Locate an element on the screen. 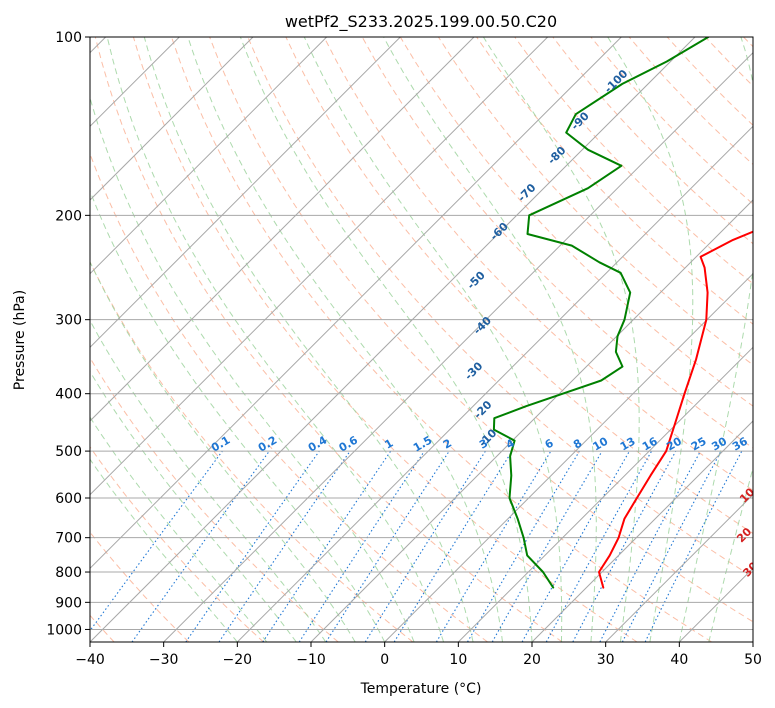 Image resolution: width=775 pixels, height=708 pixels. temperature-line is located at coordinates (675, 409).